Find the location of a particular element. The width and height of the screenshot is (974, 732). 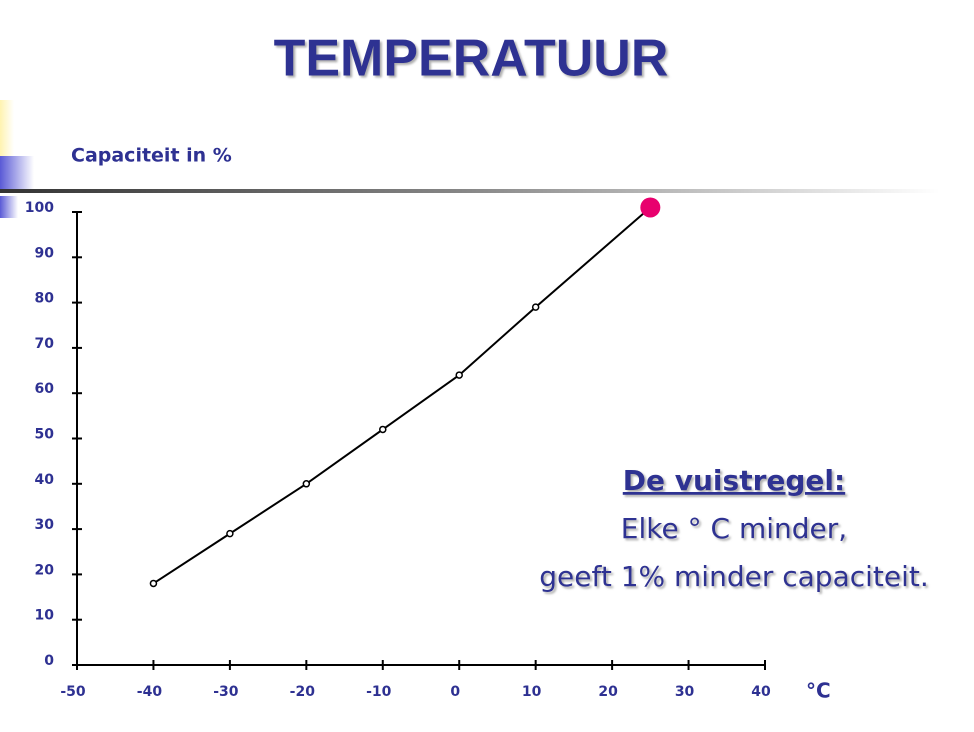

x-tick-label: -10 is located at coordinates (379, 692).